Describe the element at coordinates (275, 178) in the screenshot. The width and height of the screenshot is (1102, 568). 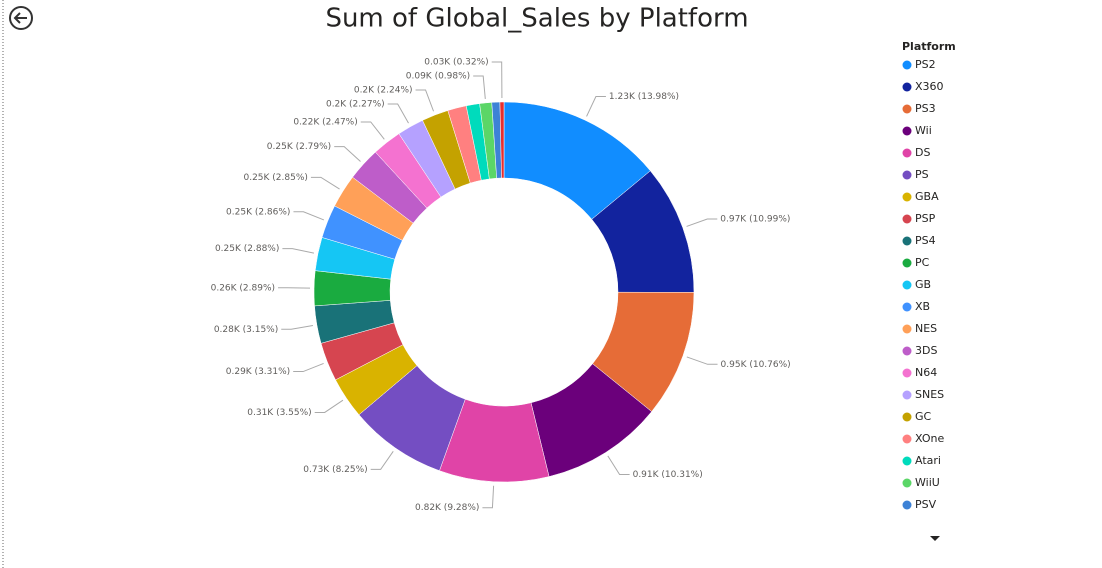
I see `data-label: 0.25K (2.85%)` at that location.